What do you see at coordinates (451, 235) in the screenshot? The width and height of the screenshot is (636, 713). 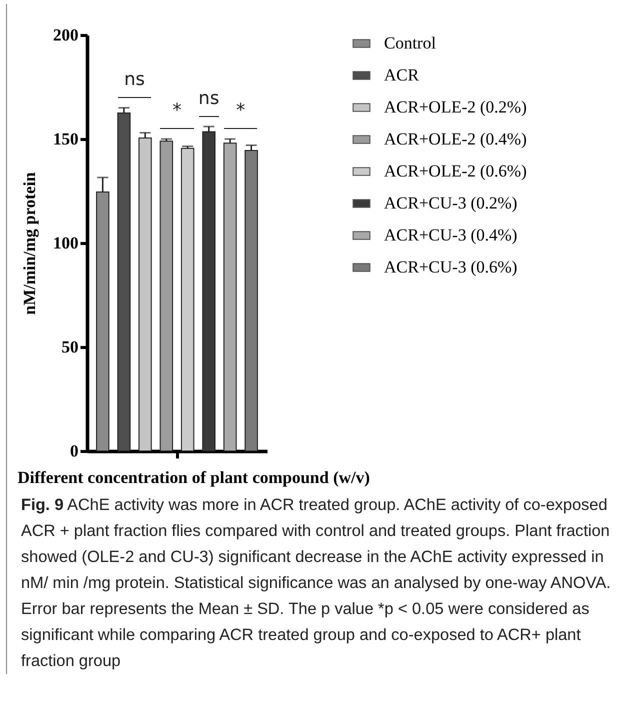 I see `legend-label: ACR+CU-3 (0.4%)` at bounding box center [451, 235].